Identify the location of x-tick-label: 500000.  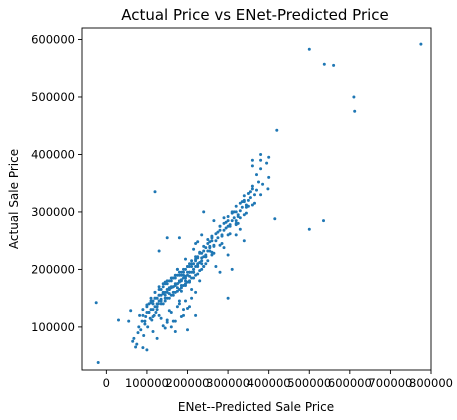
(309, 383).